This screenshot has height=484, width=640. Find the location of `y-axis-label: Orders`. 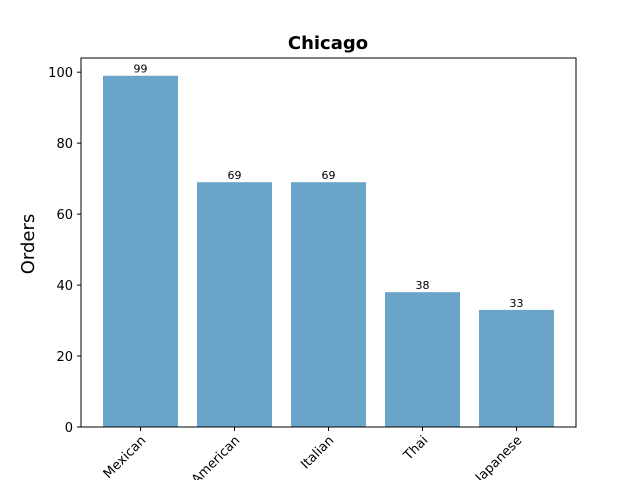

y-axis-label: Orders is located at coordinates (28, 244).